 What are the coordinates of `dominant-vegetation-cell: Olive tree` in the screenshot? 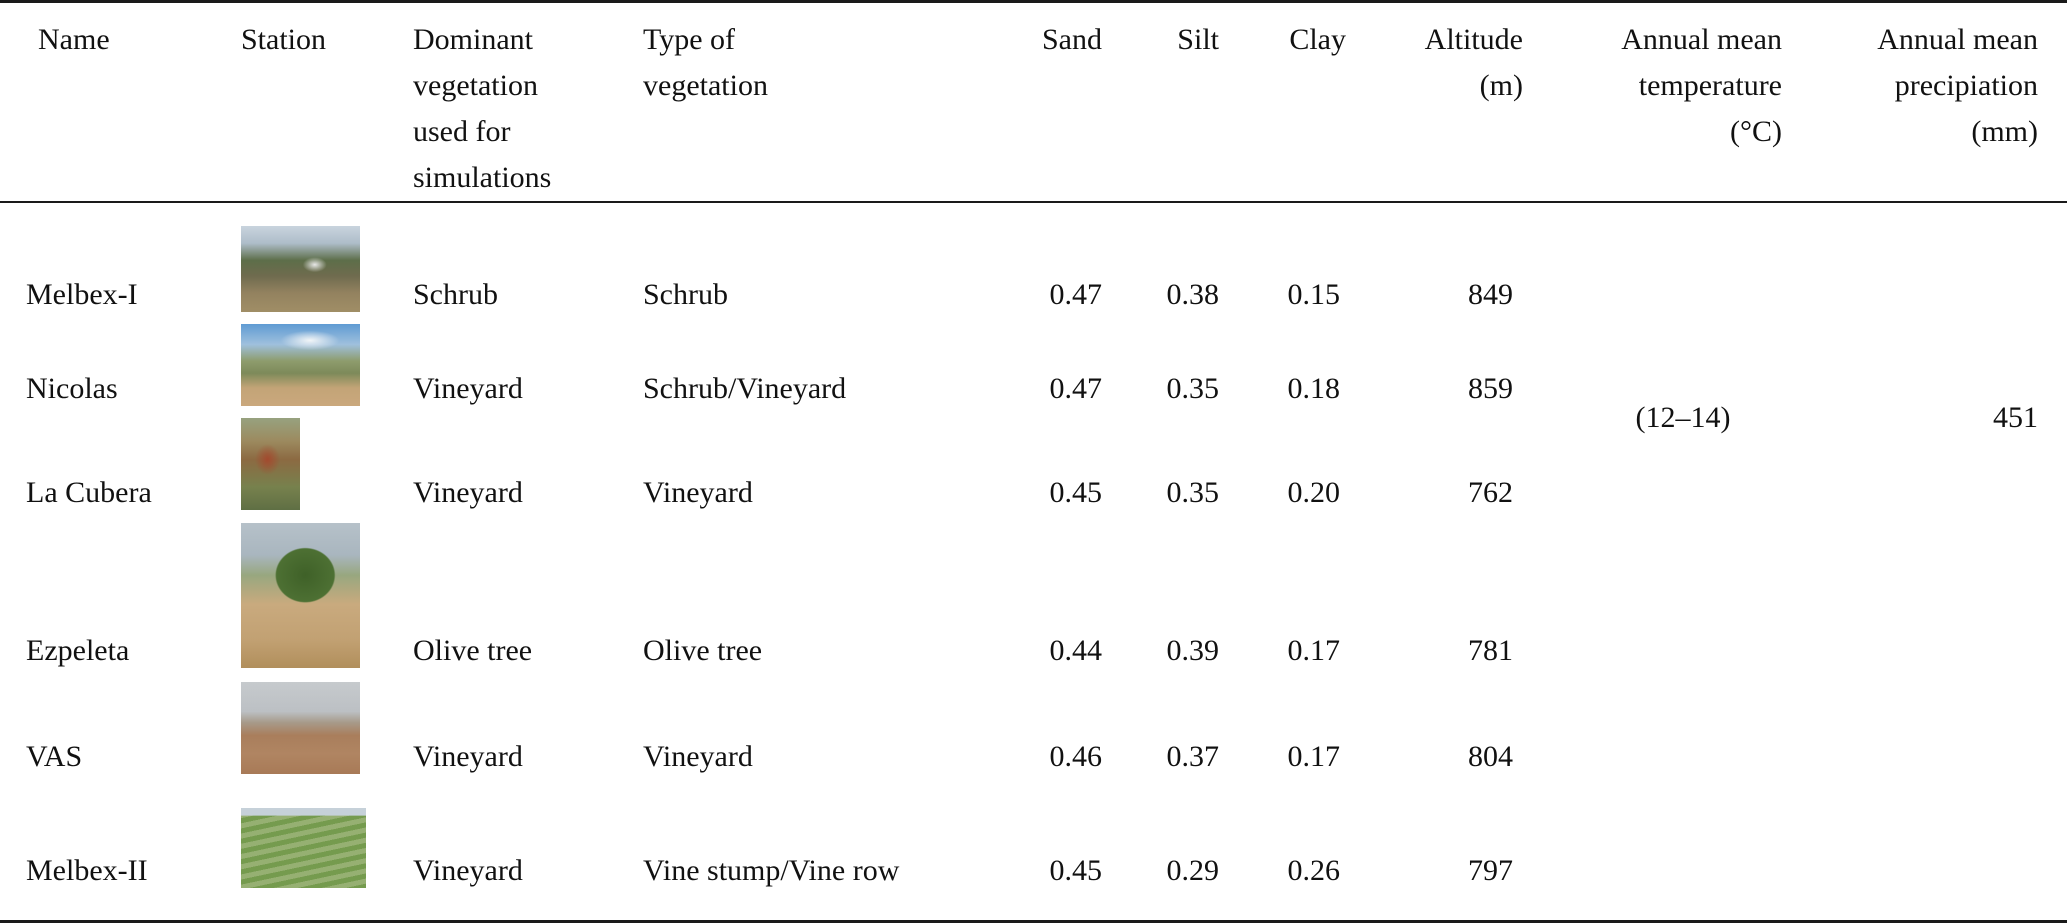 It's located at (473, 650).